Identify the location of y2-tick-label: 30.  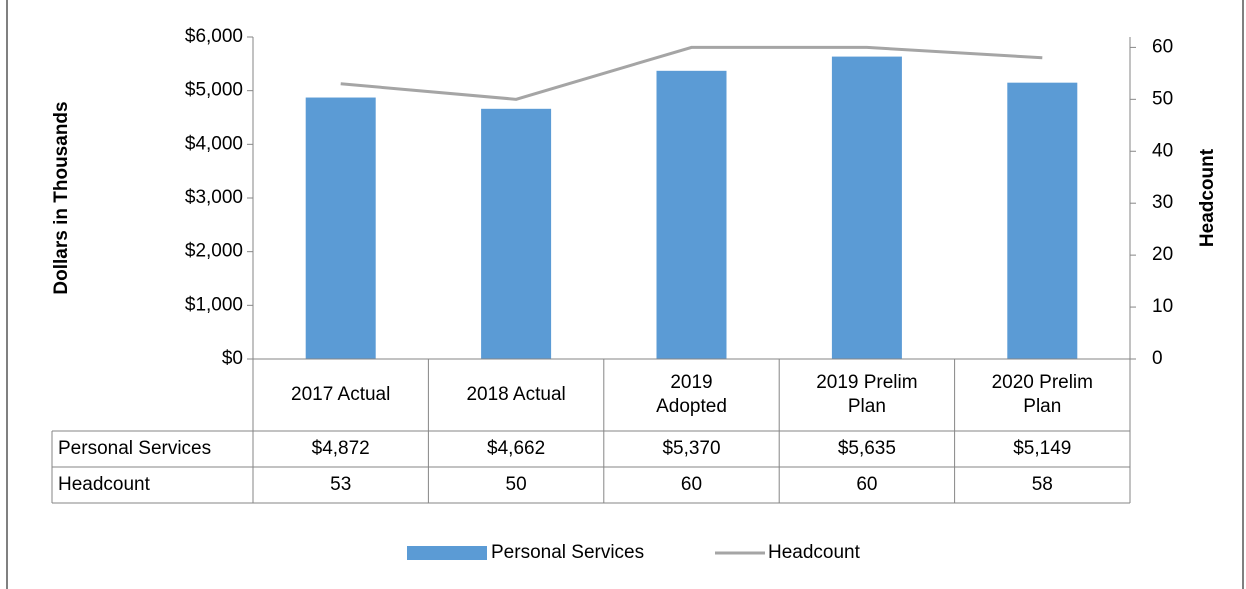
(1162, 202).